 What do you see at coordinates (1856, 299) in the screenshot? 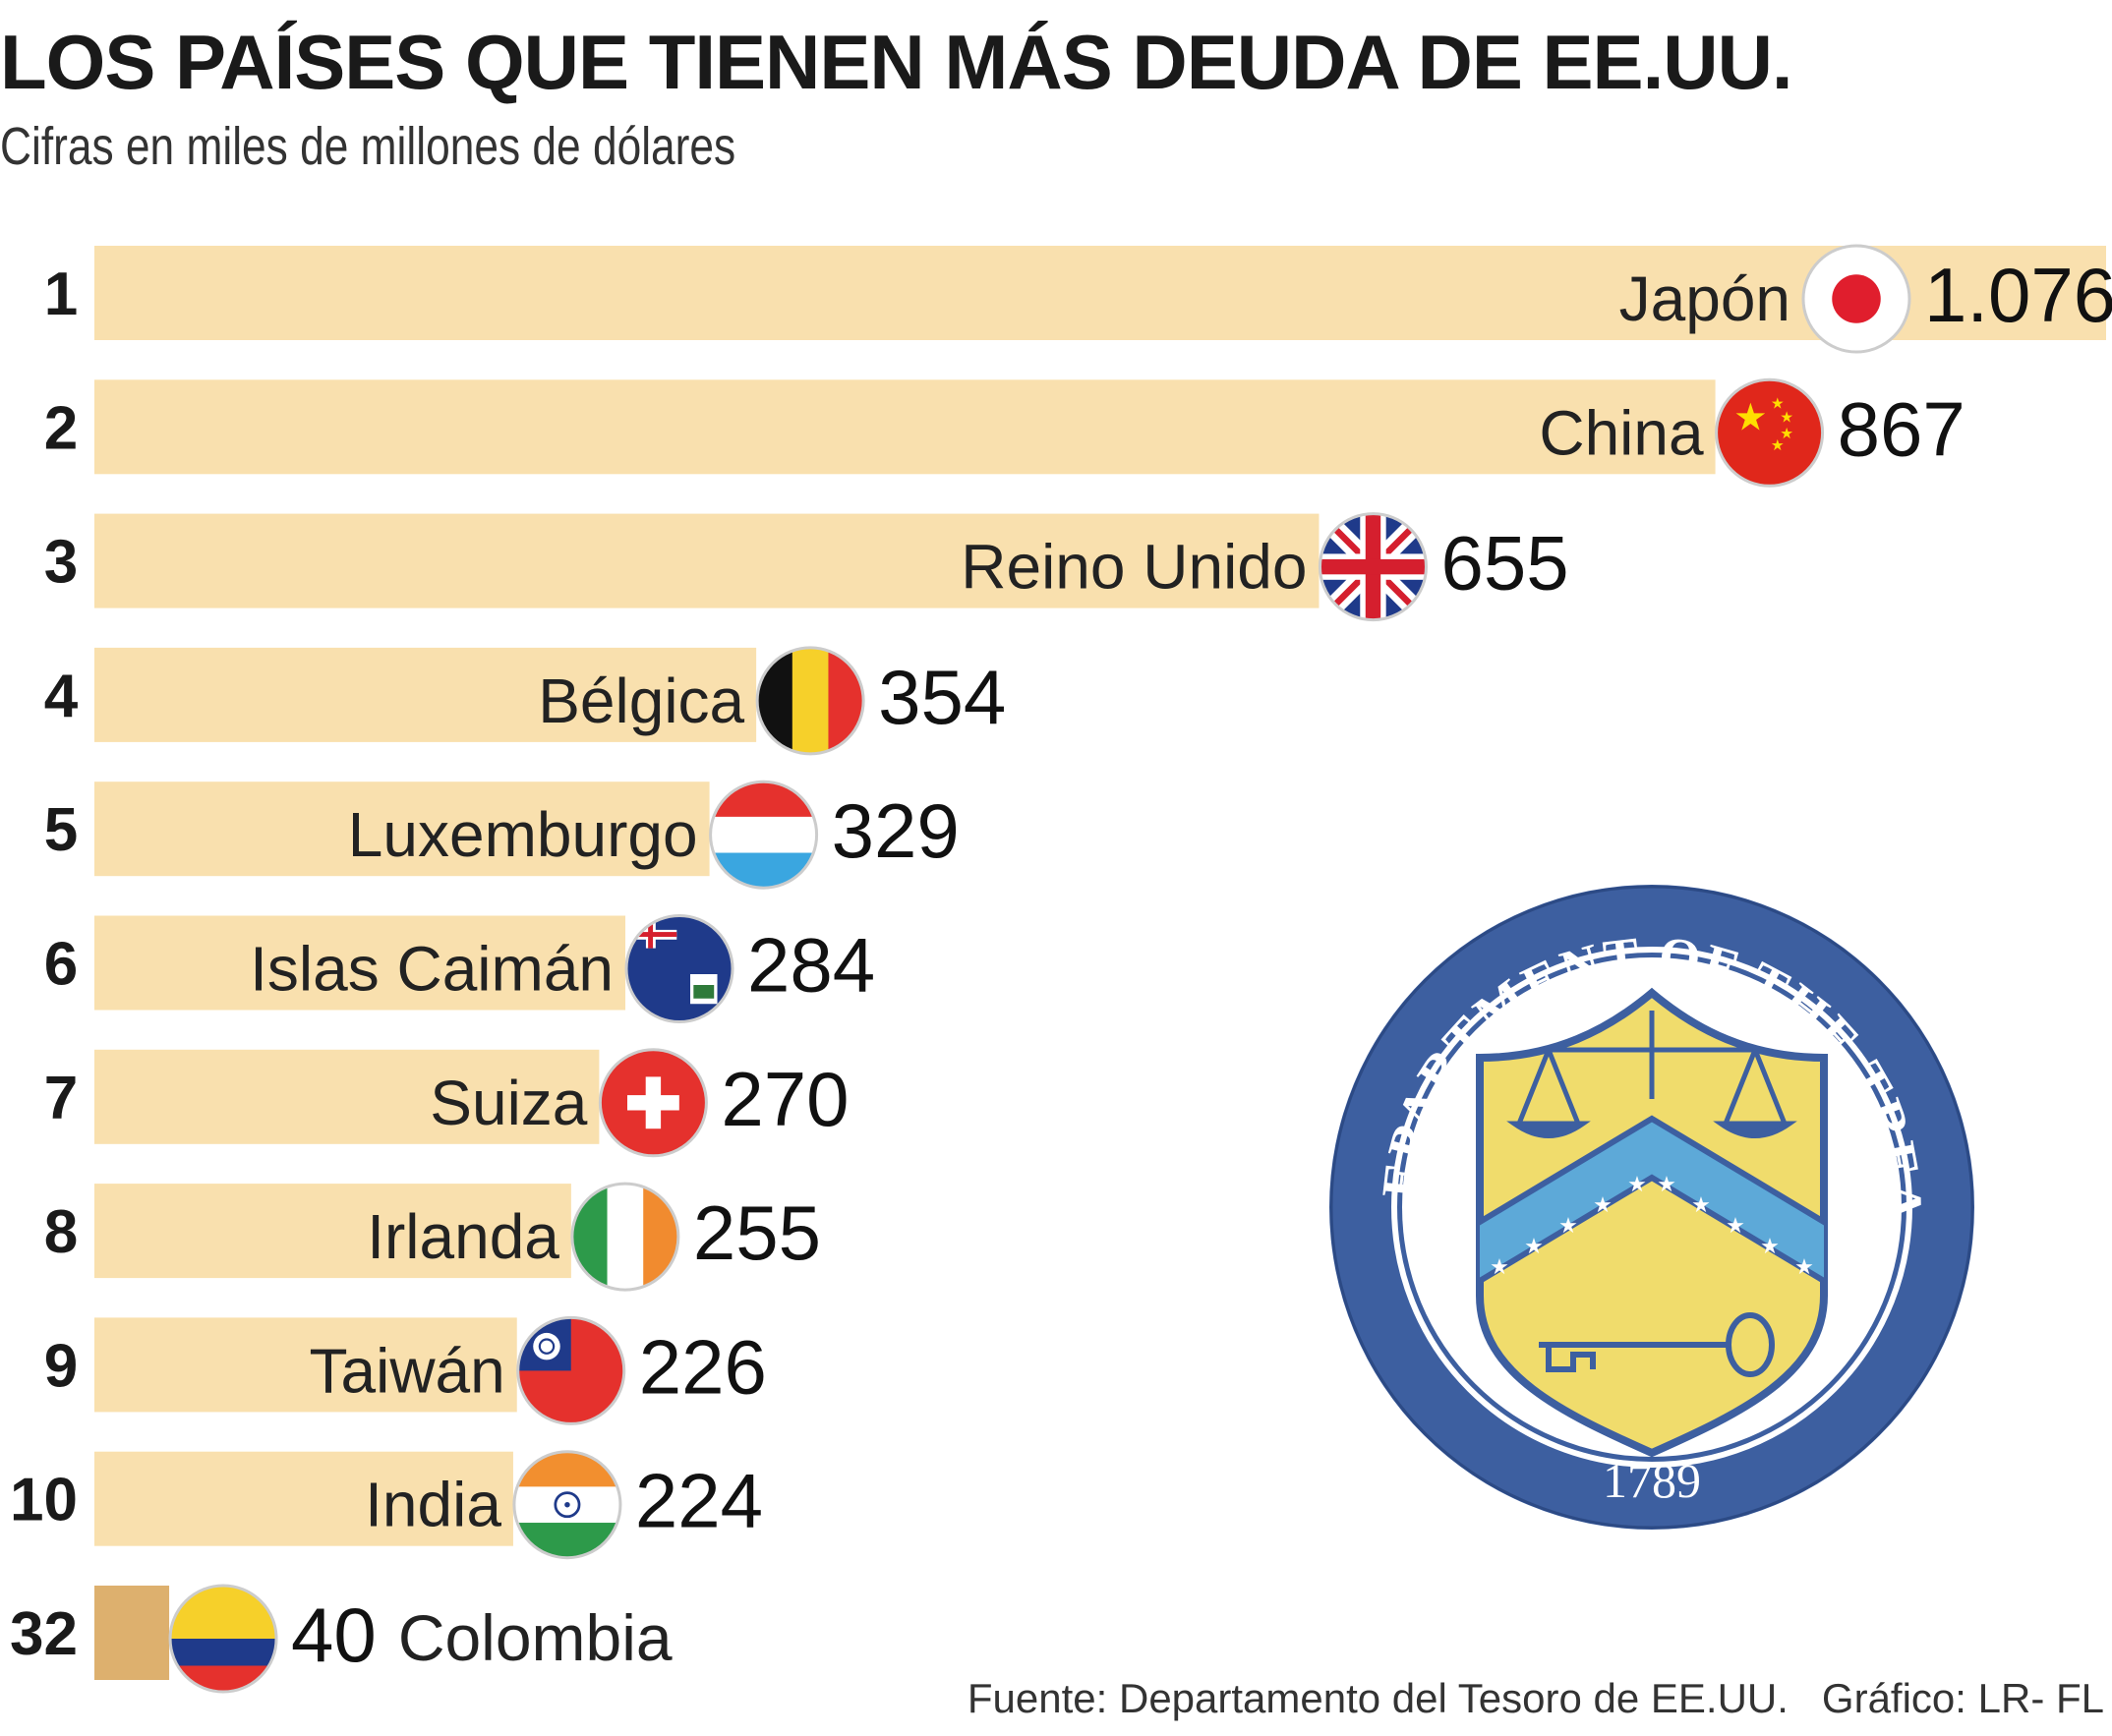
I see `japan-flag-icon` at bounding box center [1856, 299].